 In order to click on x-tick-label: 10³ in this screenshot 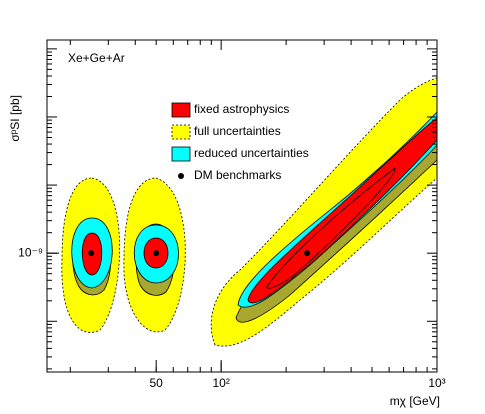, I will do `click(436, 383)`.